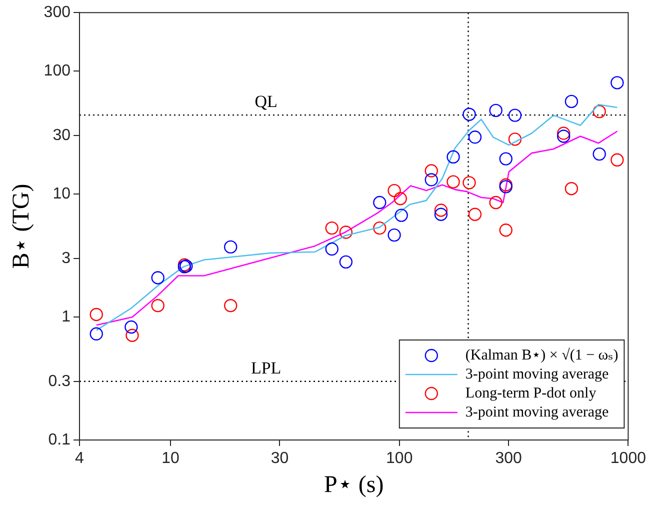 The image size is (649, 506). I want to click on y-tick-label: 3, so click(66, 258).